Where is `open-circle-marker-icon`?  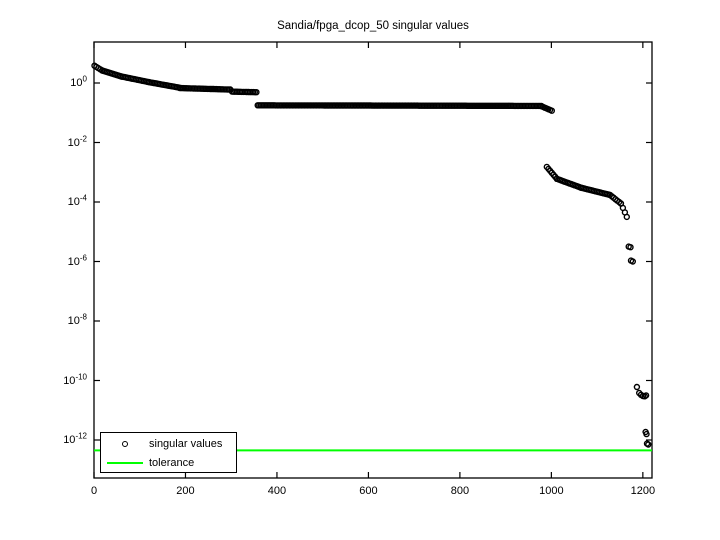
open-circle-marker-icon is located at coordinates (125, 443).